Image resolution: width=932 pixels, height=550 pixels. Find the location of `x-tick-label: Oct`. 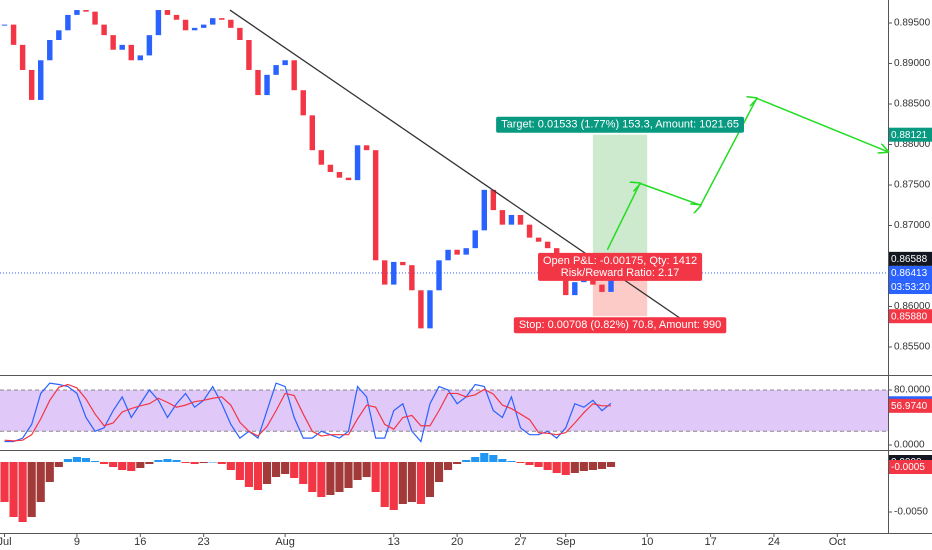

x-tick-label: Oct is located at coordinates (837, 542).